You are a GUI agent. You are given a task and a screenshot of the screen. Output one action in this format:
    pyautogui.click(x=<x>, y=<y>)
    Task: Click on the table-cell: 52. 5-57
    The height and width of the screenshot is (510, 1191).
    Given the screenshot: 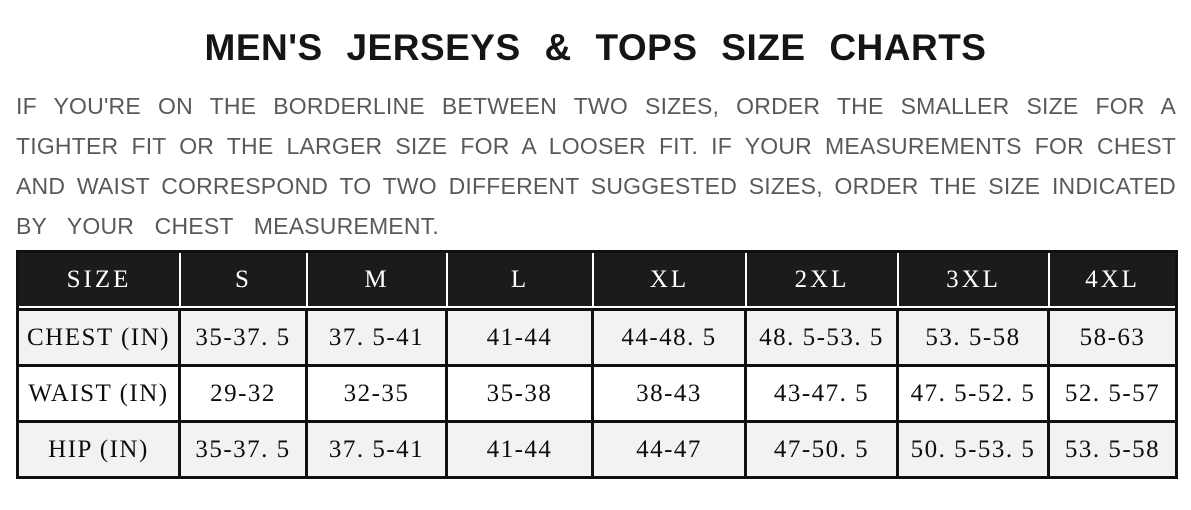 What is the action you would take?
    pyautogui.click(x=1112, y=395)
    